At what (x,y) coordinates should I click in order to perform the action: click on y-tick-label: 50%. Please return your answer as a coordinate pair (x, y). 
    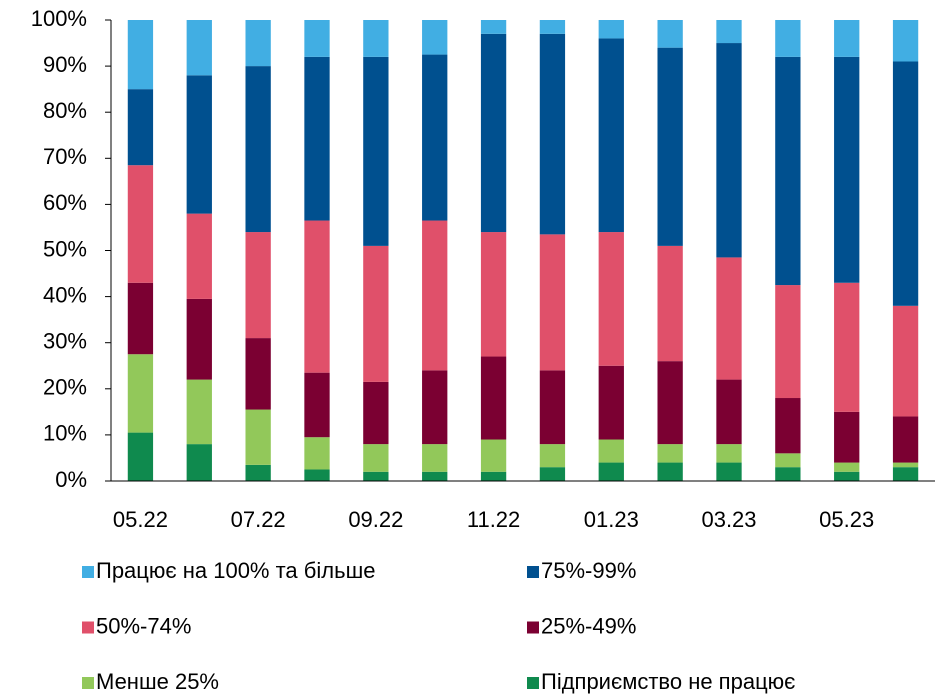
    Looking at the image, I should click on (65, 248).